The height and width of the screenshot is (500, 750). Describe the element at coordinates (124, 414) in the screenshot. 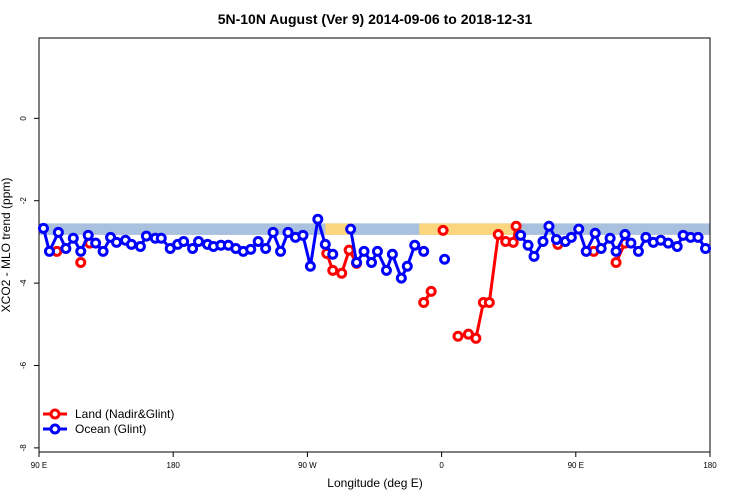

I see `legend-label: Land (Nadir&Glint)` at that location.